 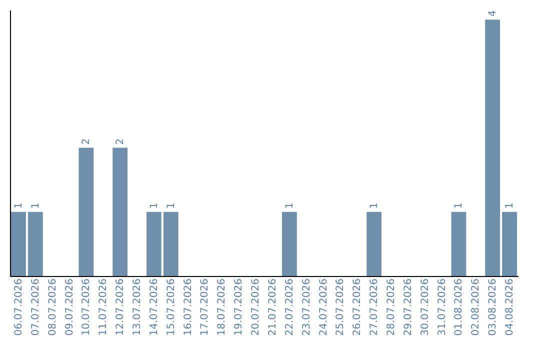 I want to click on x-tick-label: 23.07.2026, so click(x=306, y=307).